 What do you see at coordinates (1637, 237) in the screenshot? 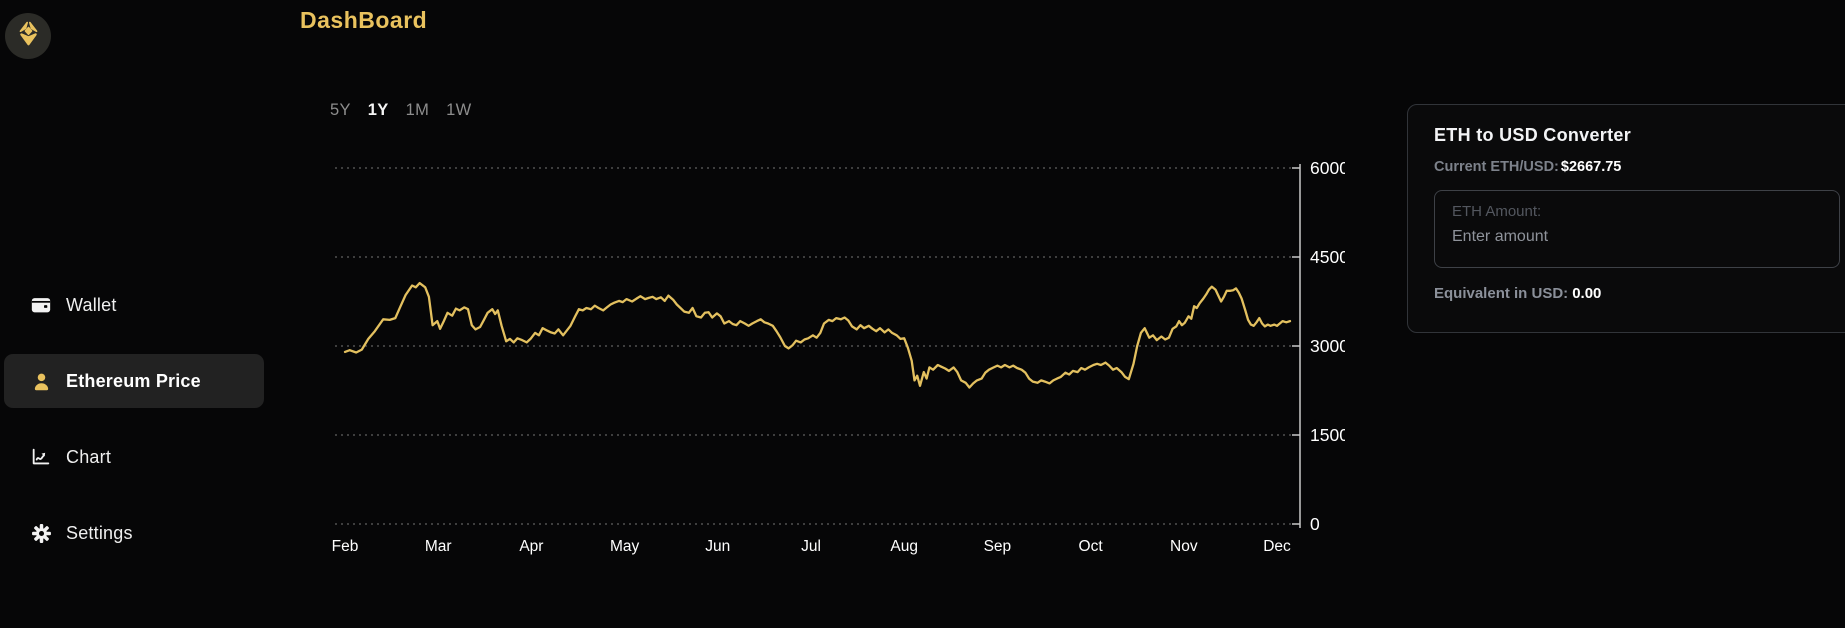
I see `eth-amount-input` at bounding box center [1637, 237].